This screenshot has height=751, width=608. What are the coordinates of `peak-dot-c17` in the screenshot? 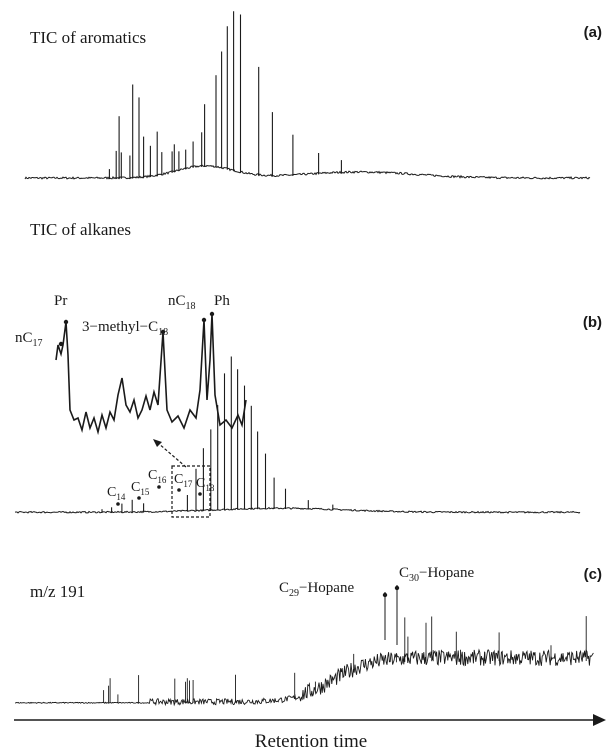 It's located at (179, 490).